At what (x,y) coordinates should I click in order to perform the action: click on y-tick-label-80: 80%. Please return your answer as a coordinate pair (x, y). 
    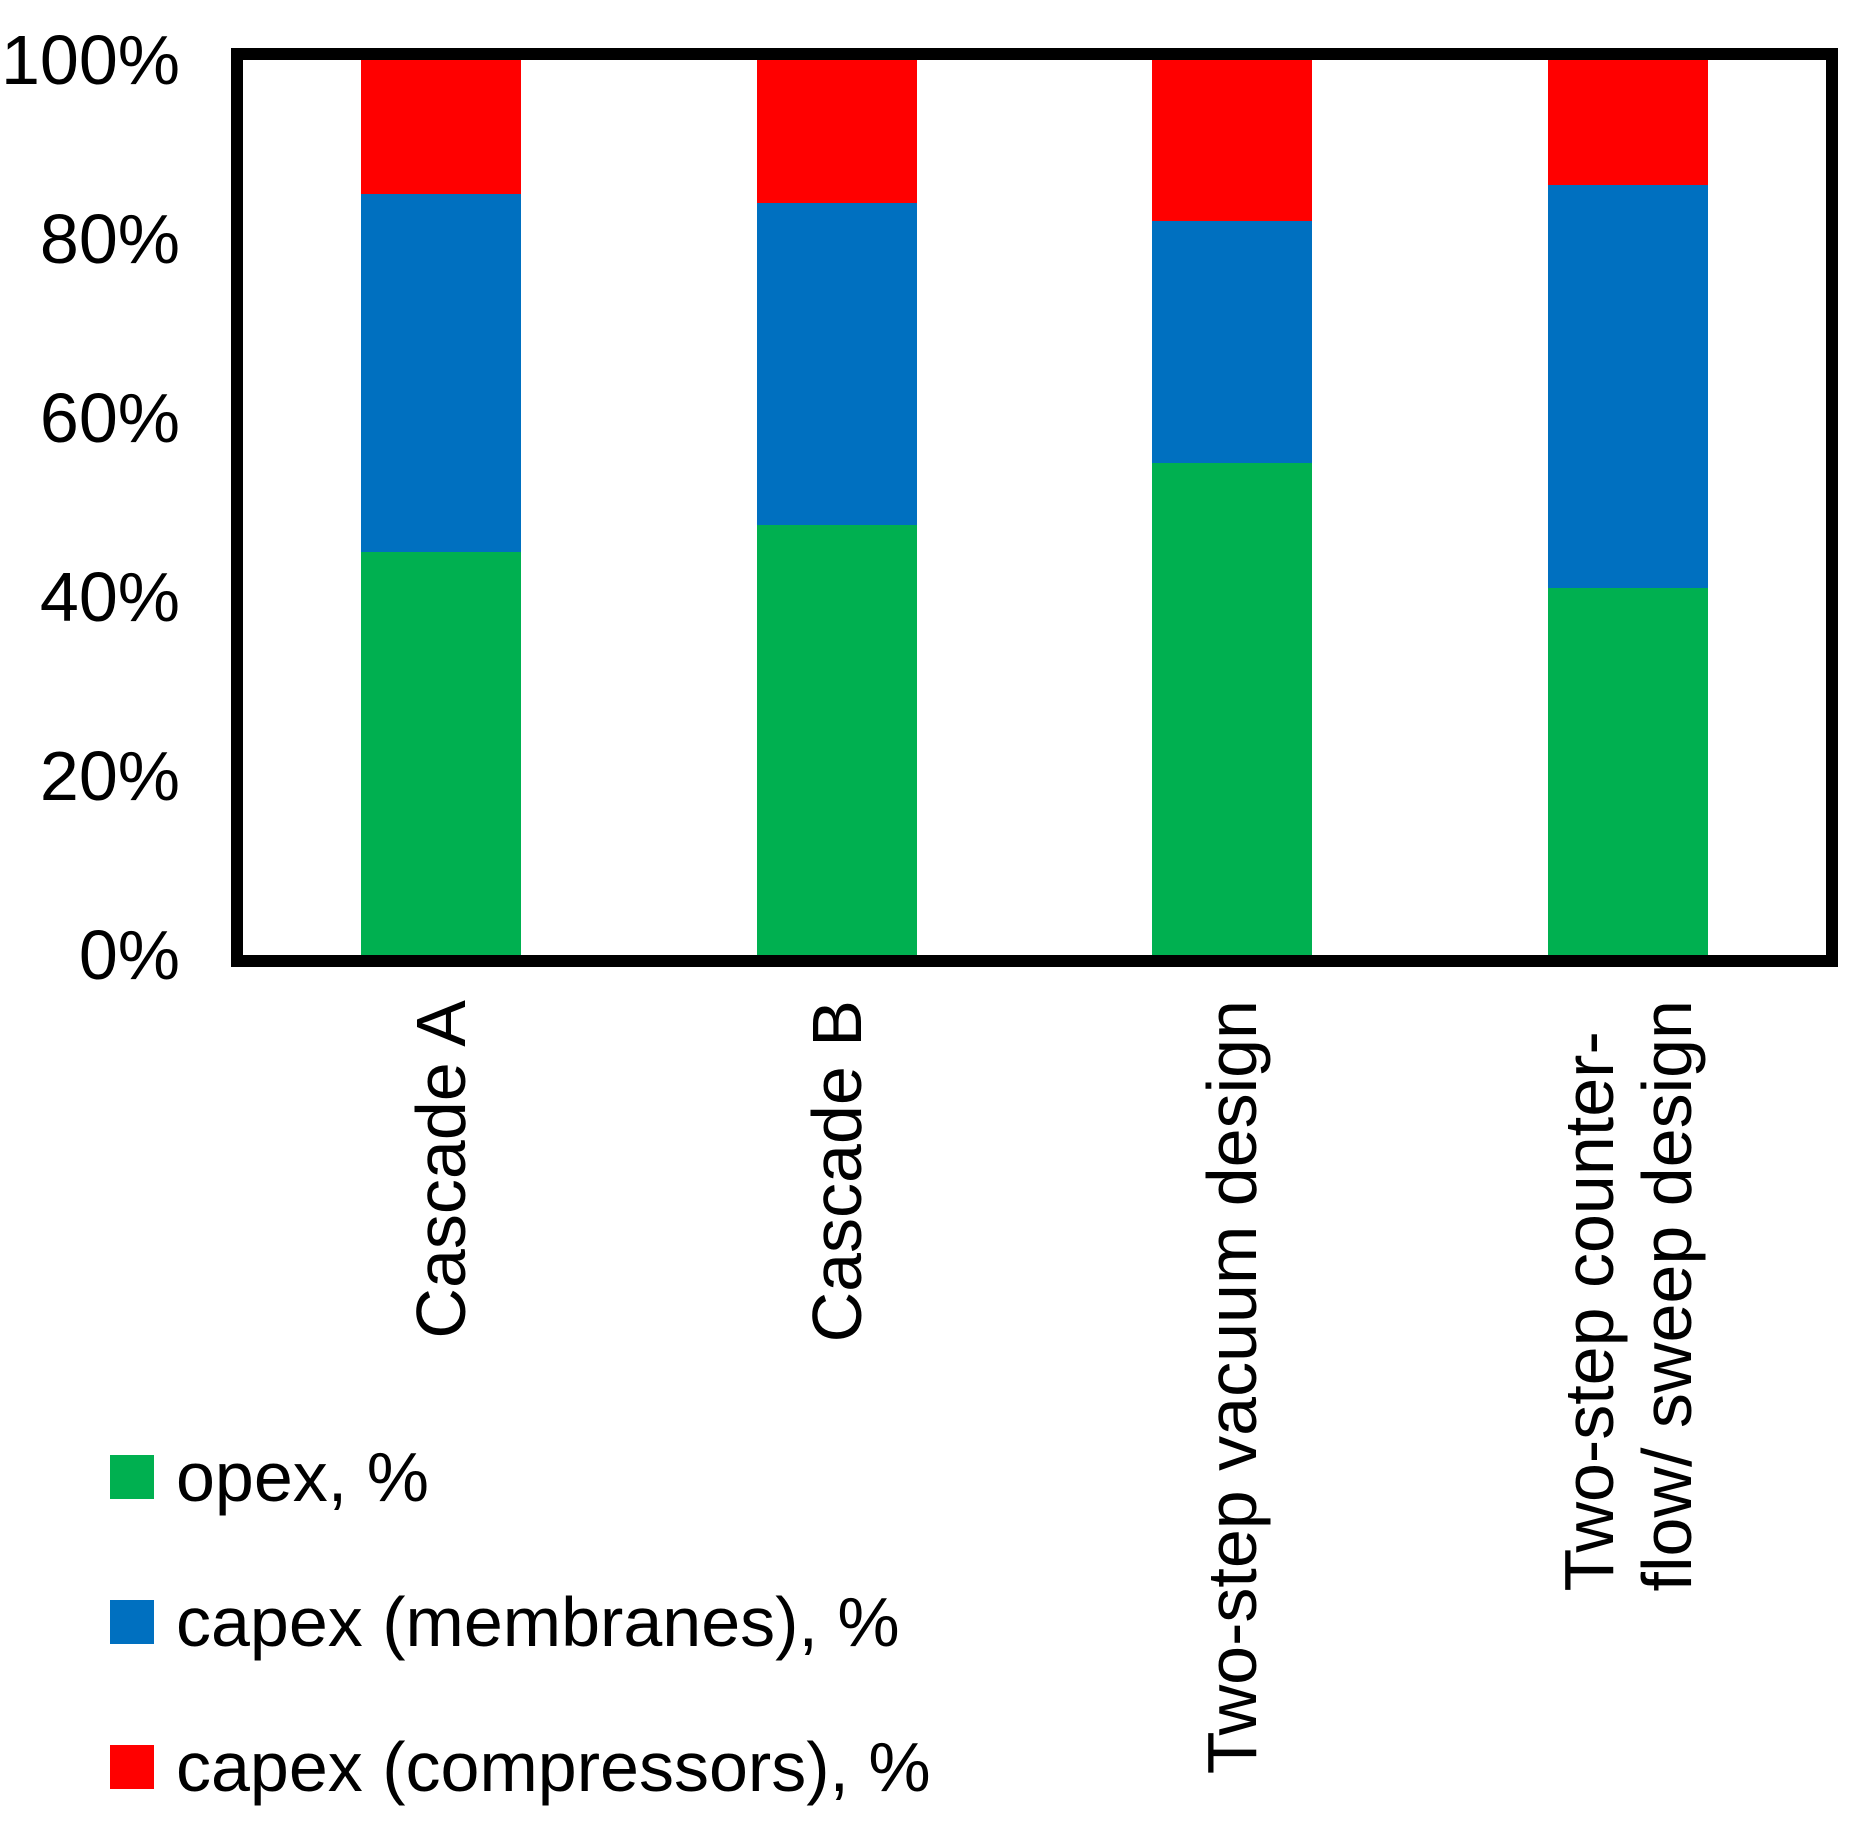
    Looking at the image, I should click on (109, 239).